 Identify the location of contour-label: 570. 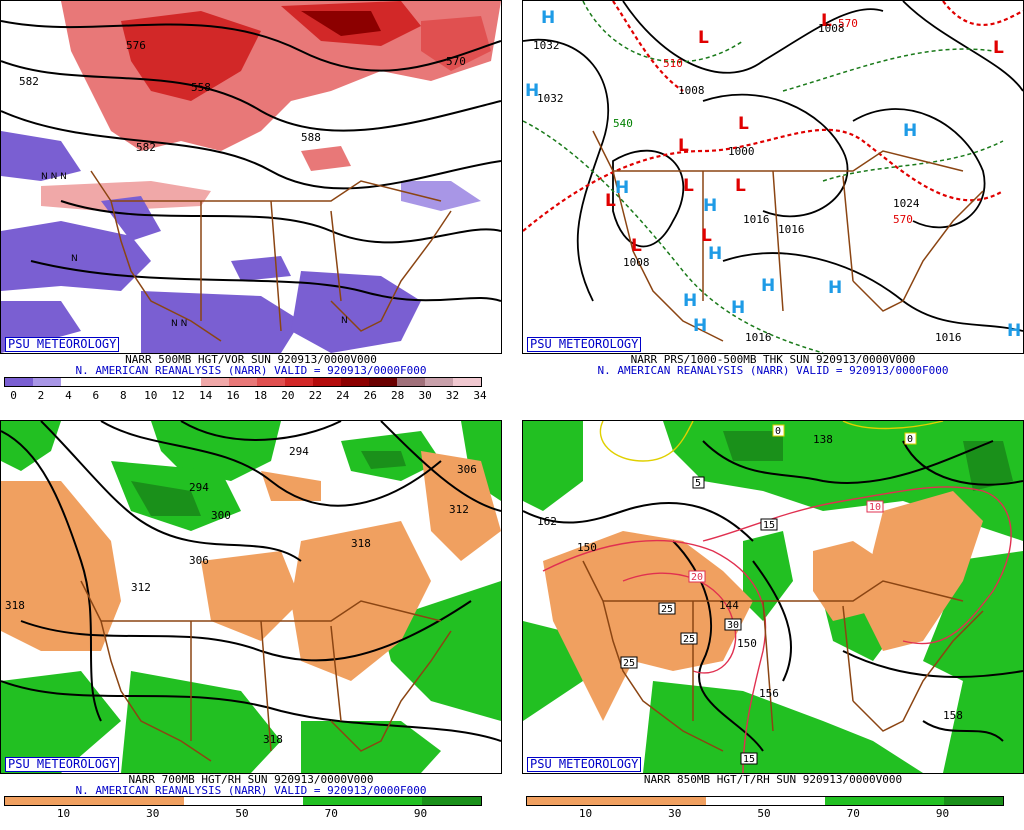
(456, 61).